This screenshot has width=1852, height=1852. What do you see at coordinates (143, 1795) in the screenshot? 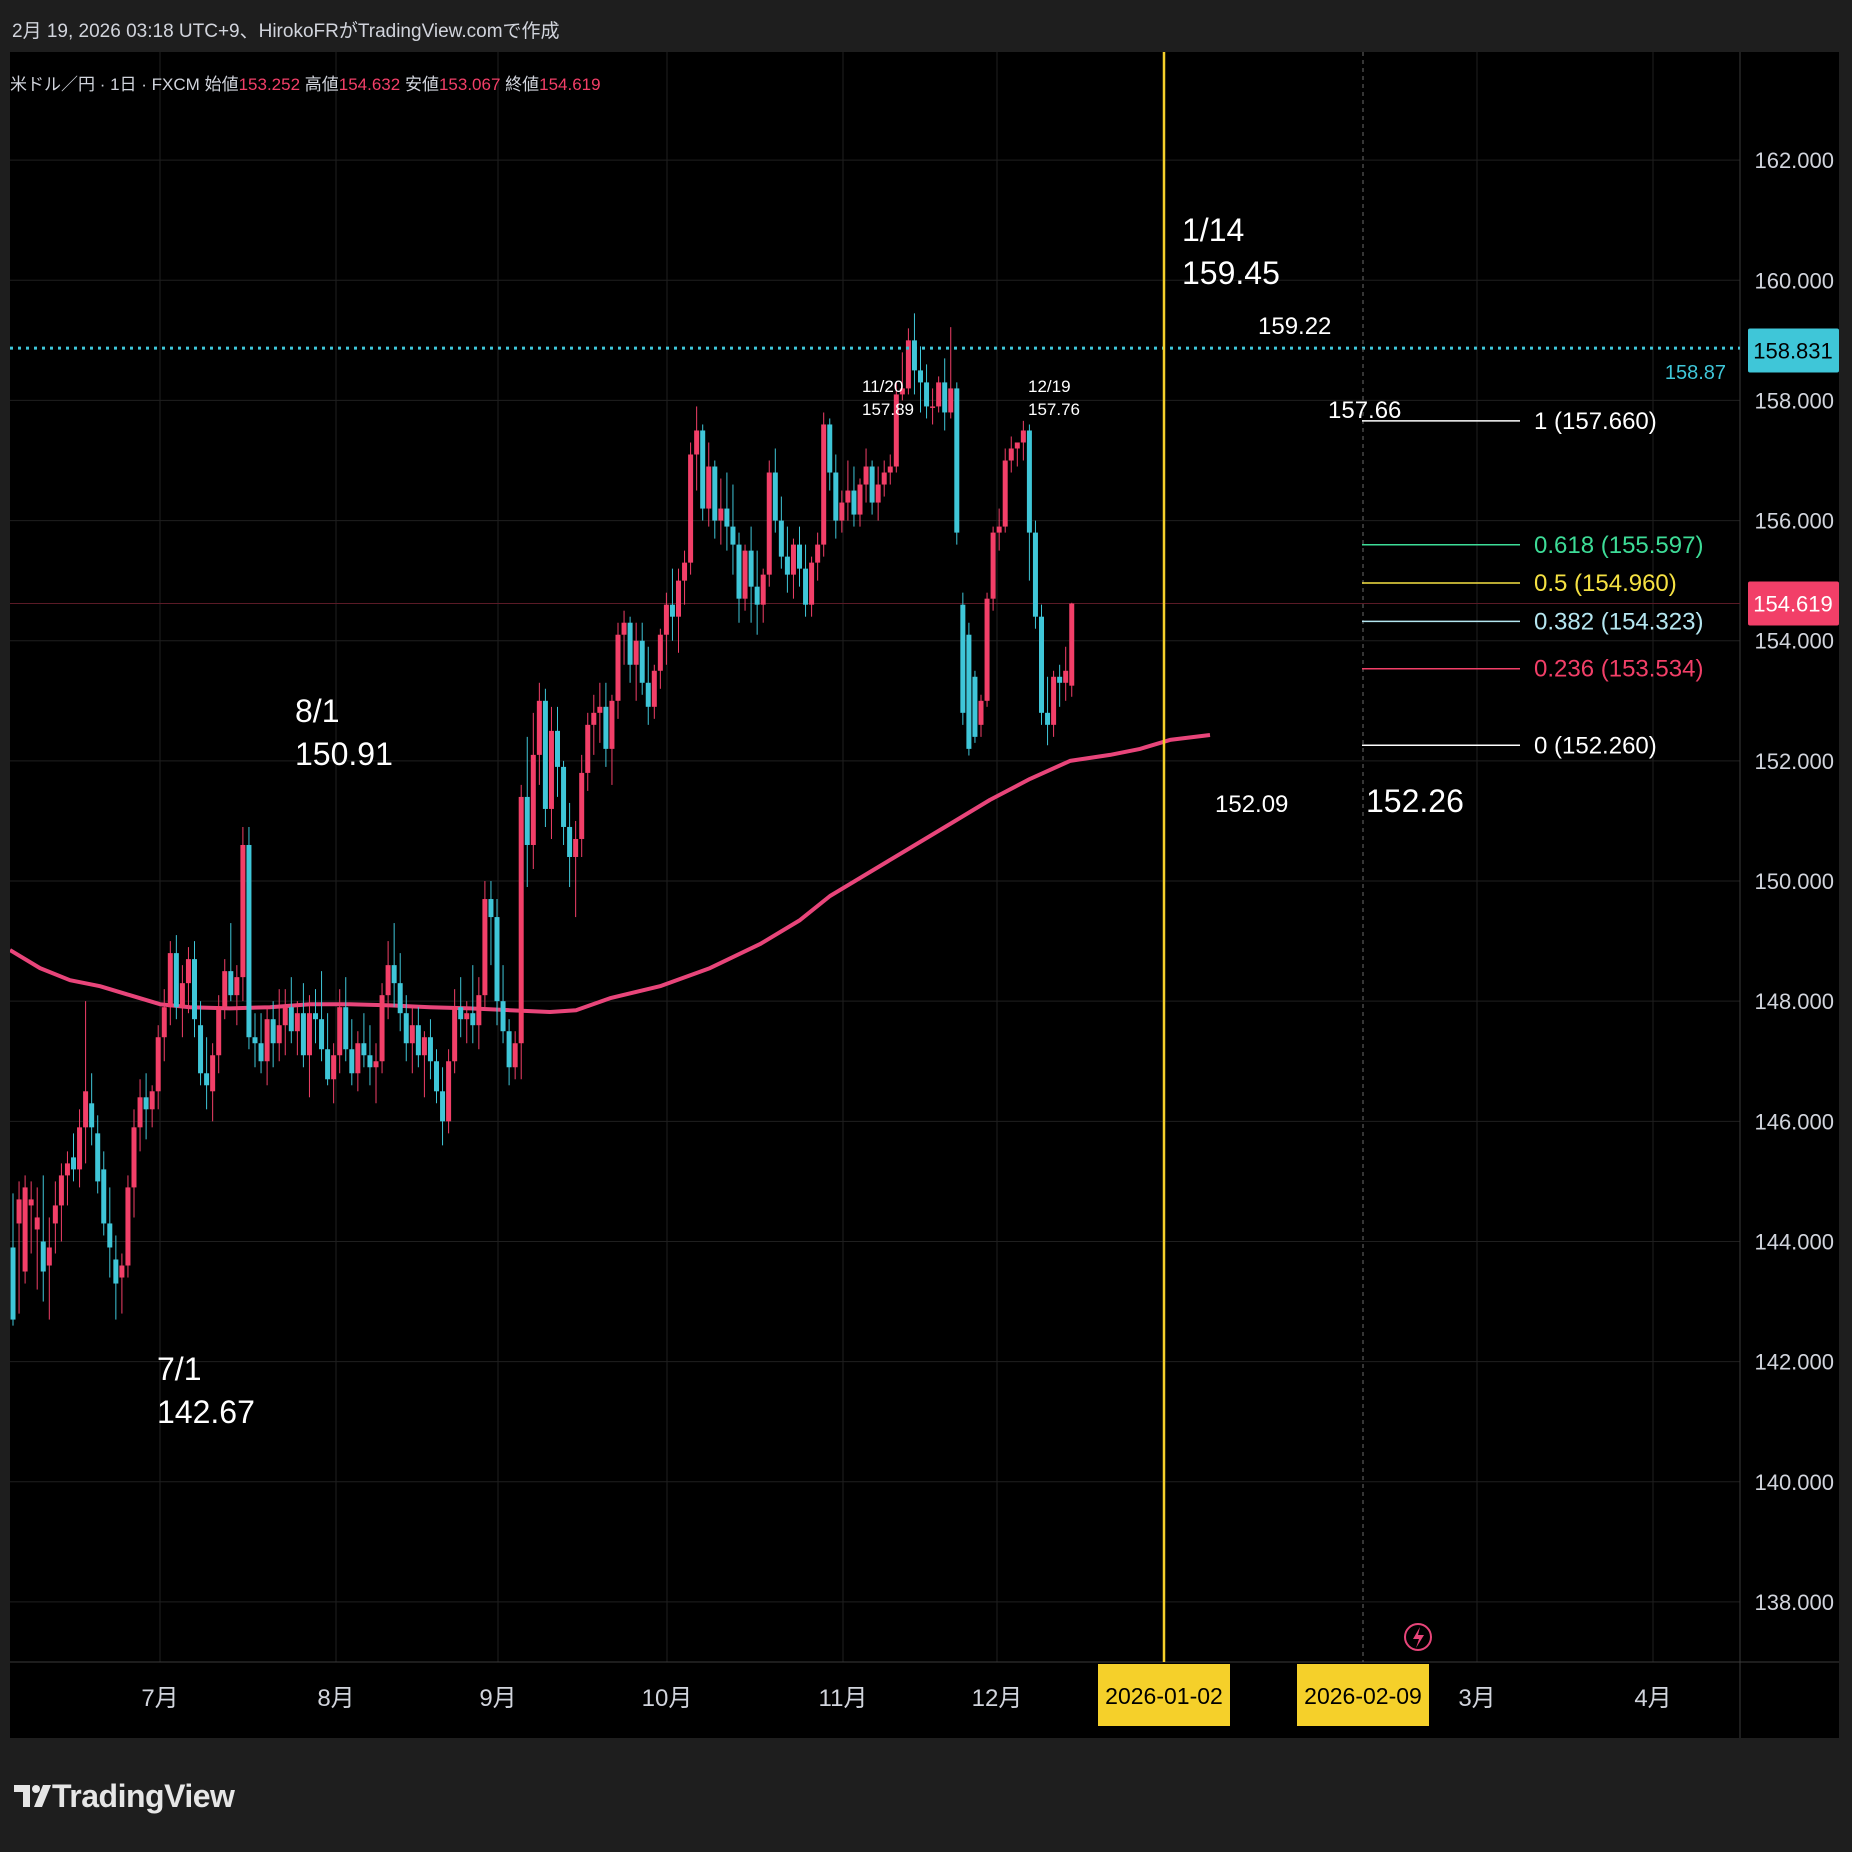
I see `tradingview-logo-text: TradingView` at bounding box center [143, 1795].